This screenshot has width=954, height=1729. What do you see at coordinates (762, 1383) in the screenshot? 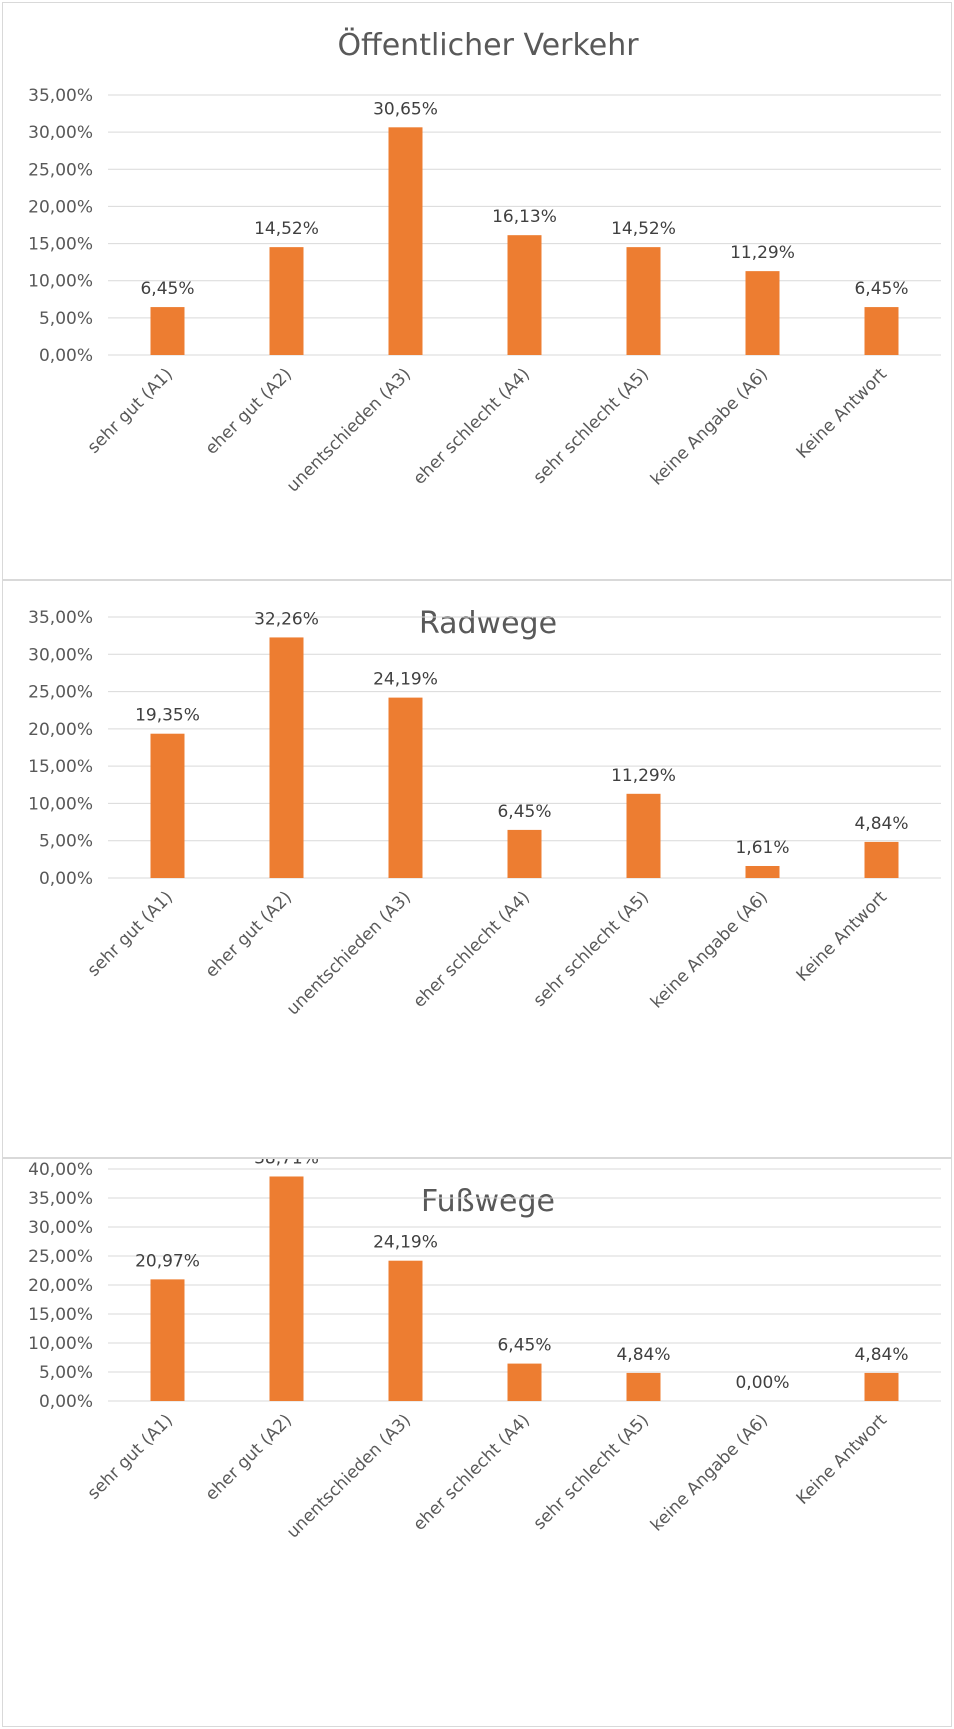
I see `data-label: 0,00%` at bounding box center [762, 1383].